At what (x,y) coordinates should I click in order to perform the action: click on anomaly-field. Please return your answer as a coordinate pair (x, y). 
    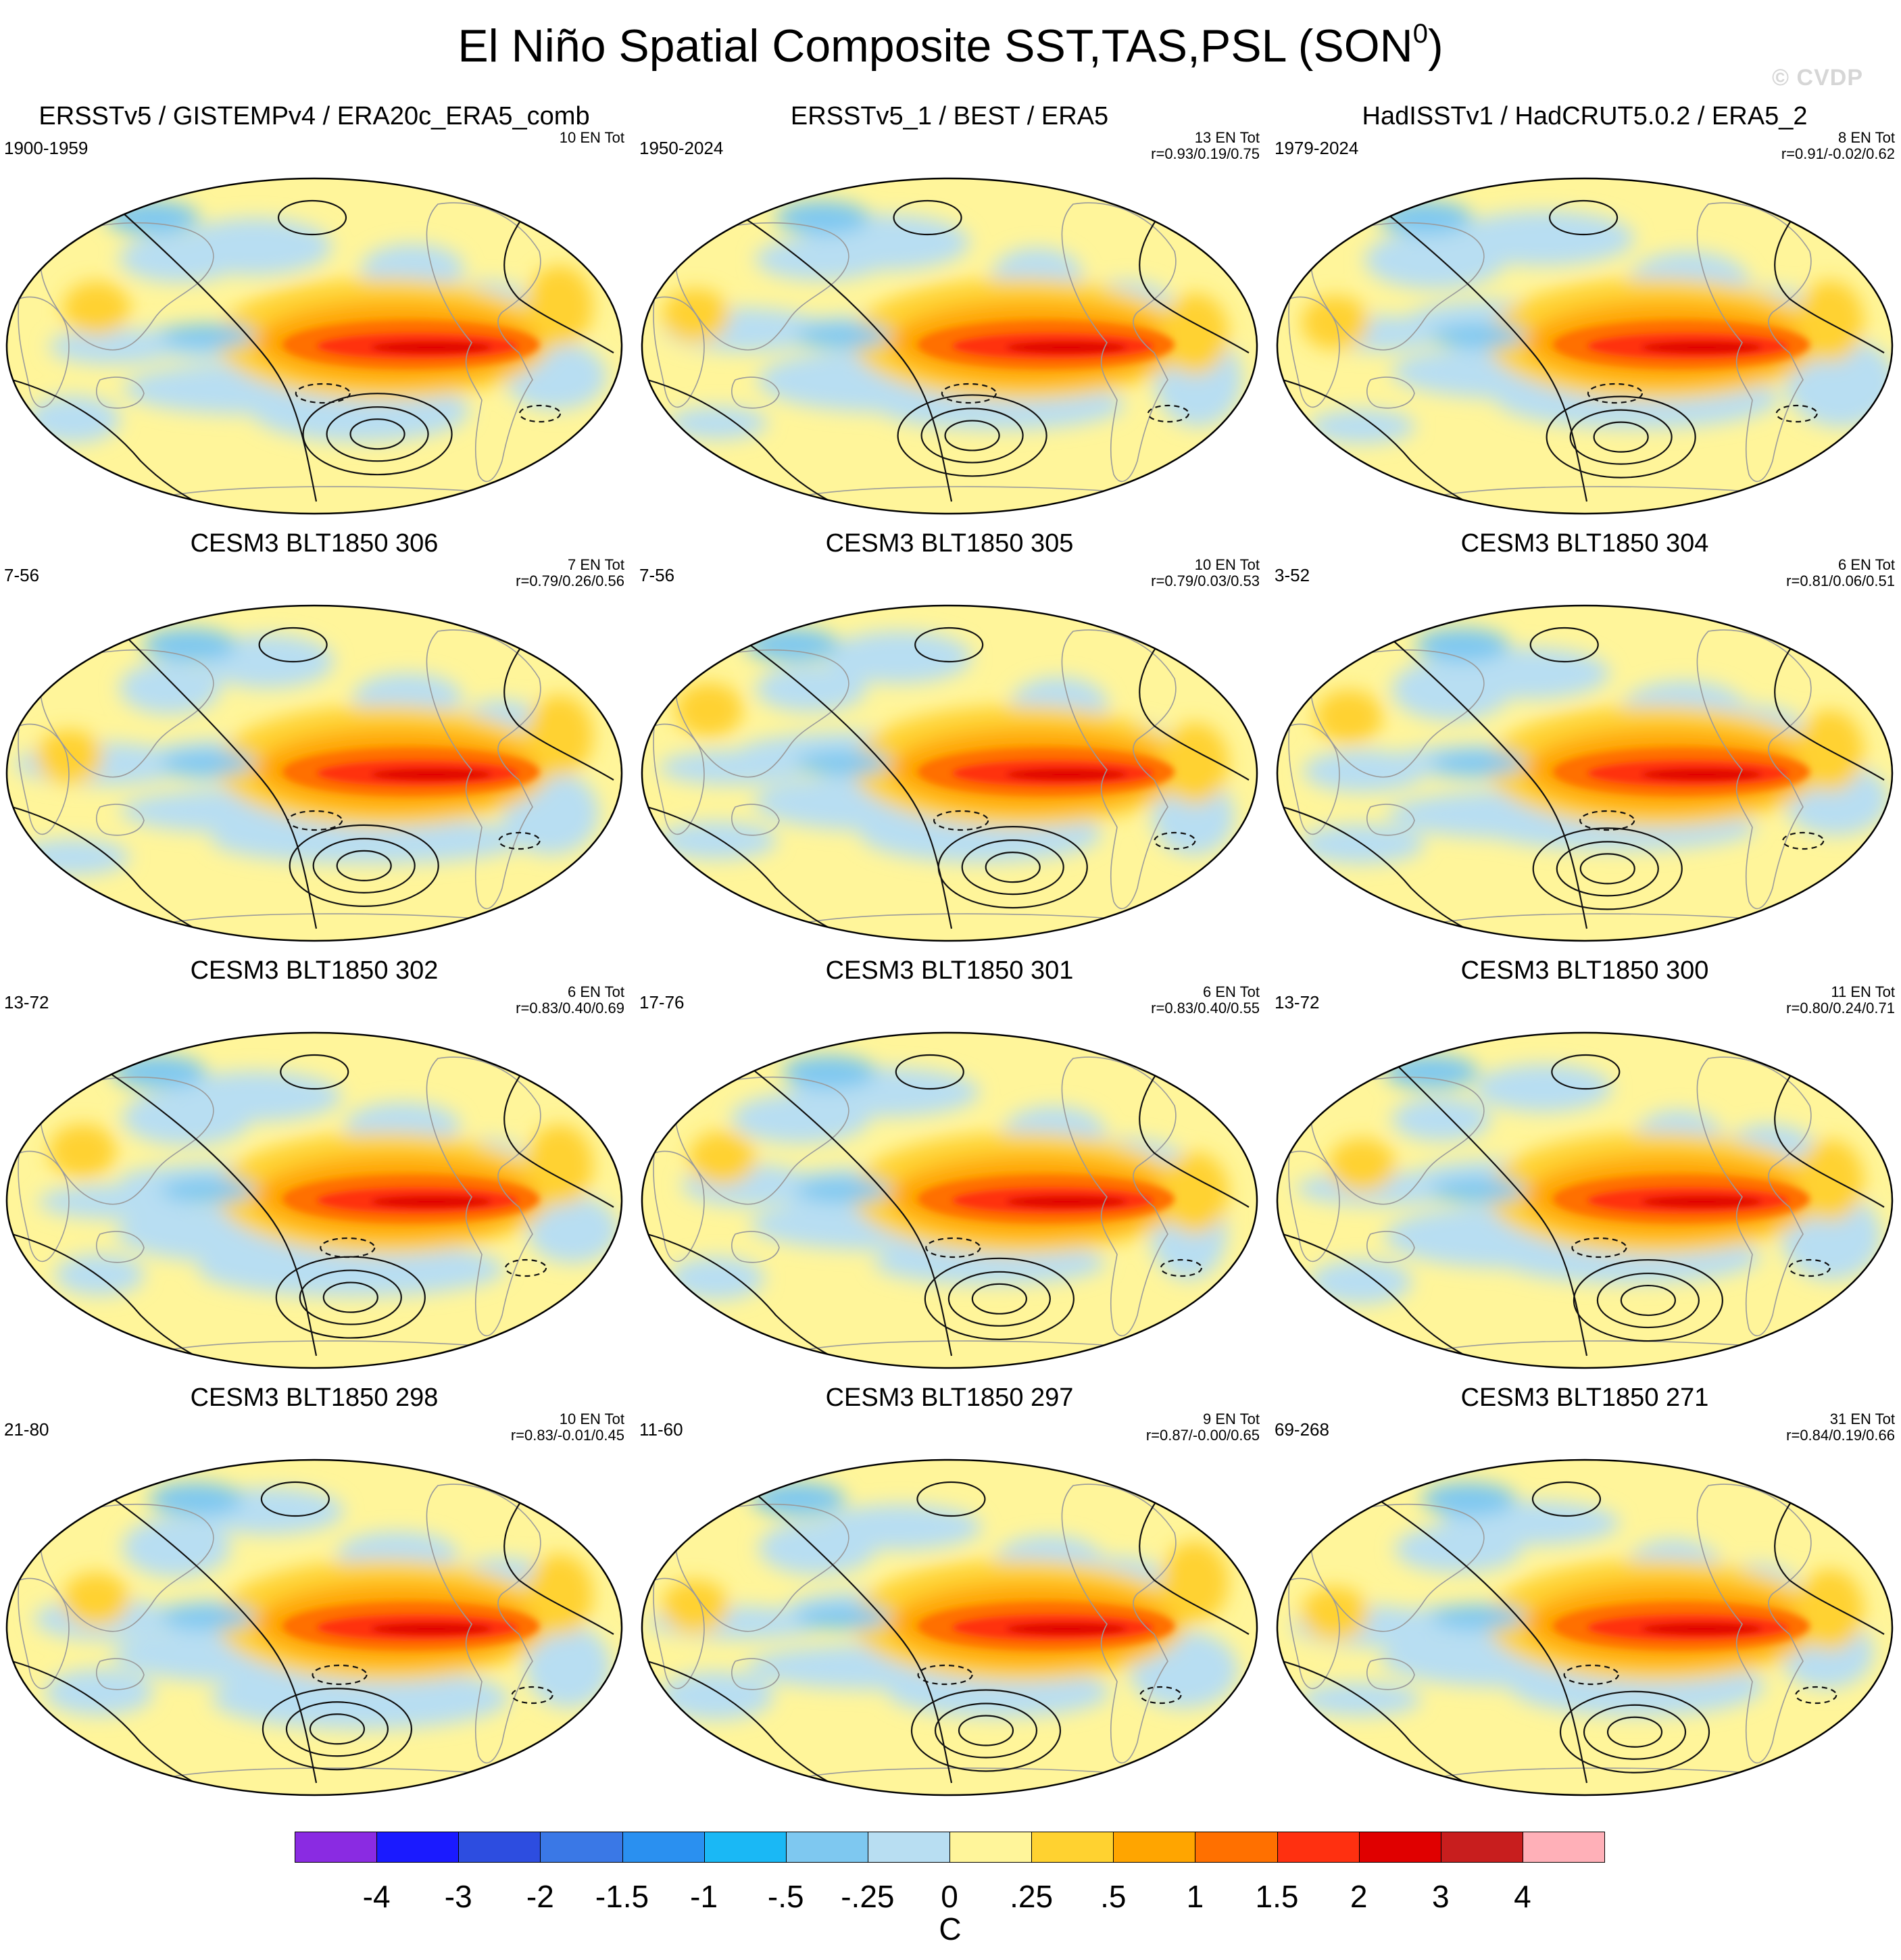
    Looking at the image, I should click on (1594, 746).